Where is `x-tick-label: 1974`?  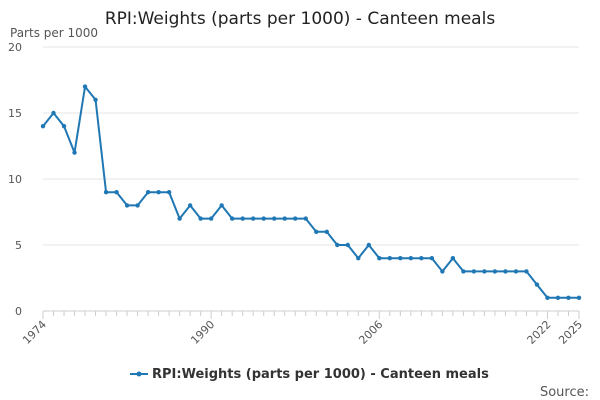 x-tick-label: 1974 is located at coordinates (34, 332).